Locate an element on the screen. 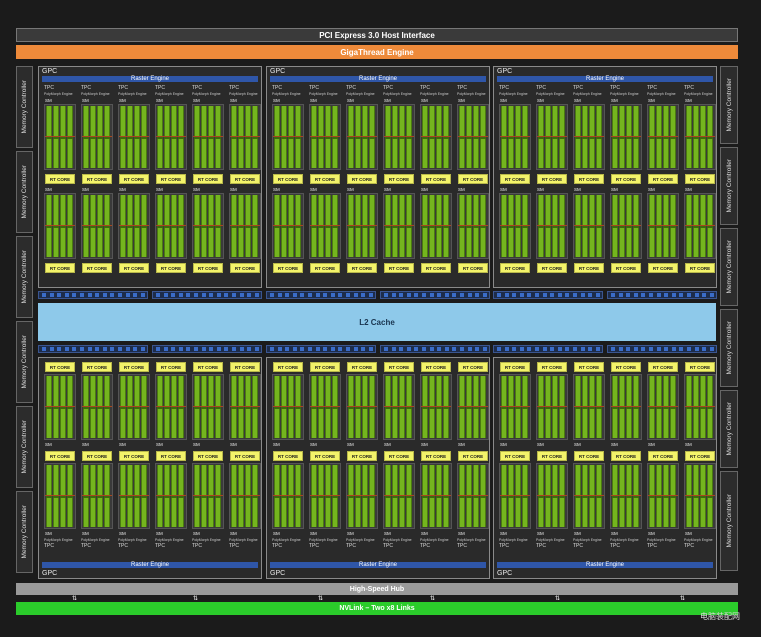  watermark: 电脑装配网 is located at coordinates (720, 616).